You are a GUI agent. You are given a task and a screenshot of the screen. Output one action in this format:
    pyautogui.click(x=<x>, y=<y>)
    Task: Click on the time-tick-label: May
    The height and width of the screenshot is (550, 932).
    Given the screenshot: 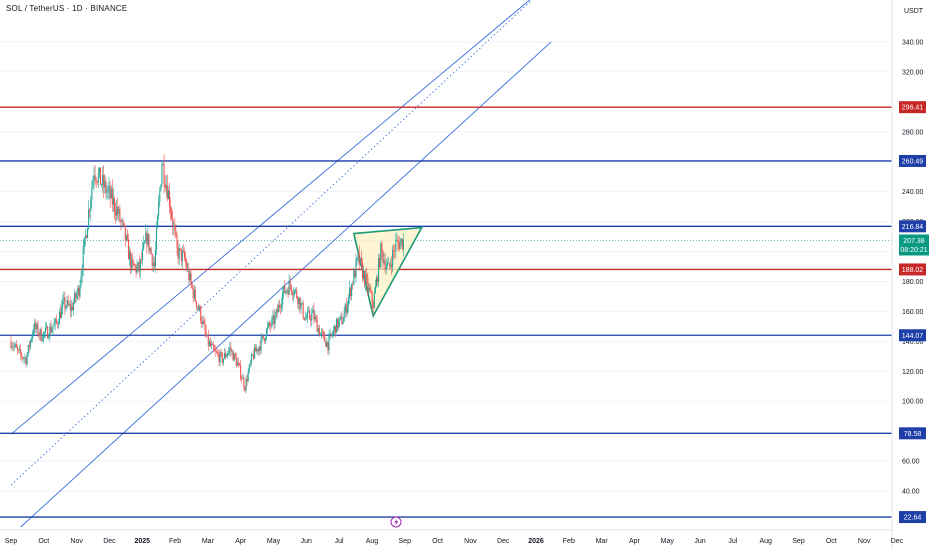 What is the action you would take?
    pyautogui.click(x=274, y=541)
    